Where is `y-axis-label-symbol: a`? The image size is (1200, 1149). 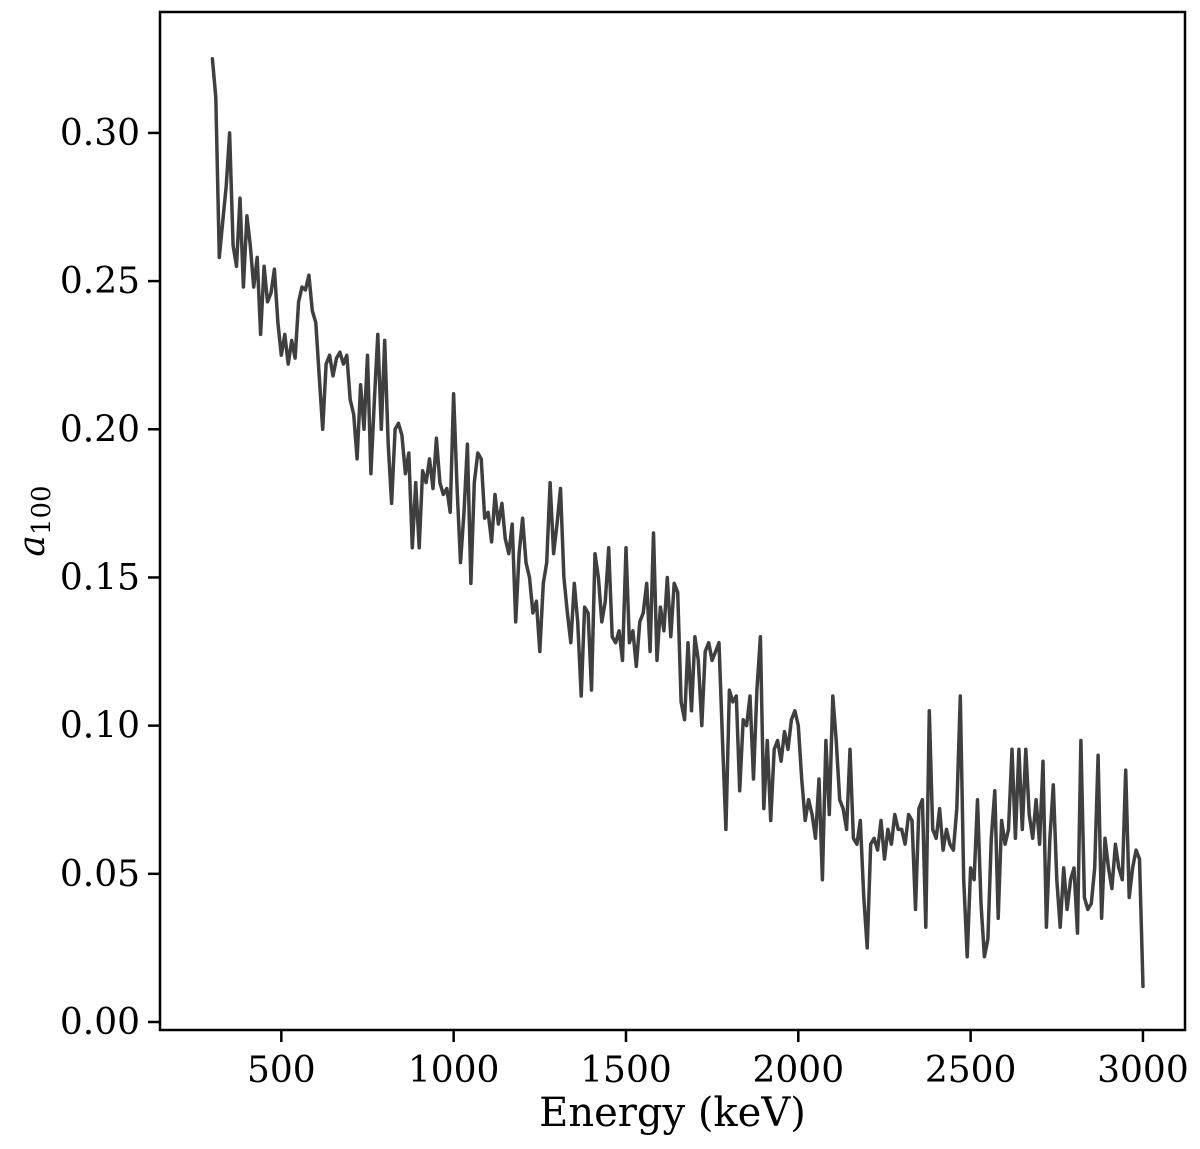
y-axis-label-symbol: a is located at coordinates (32, 546).